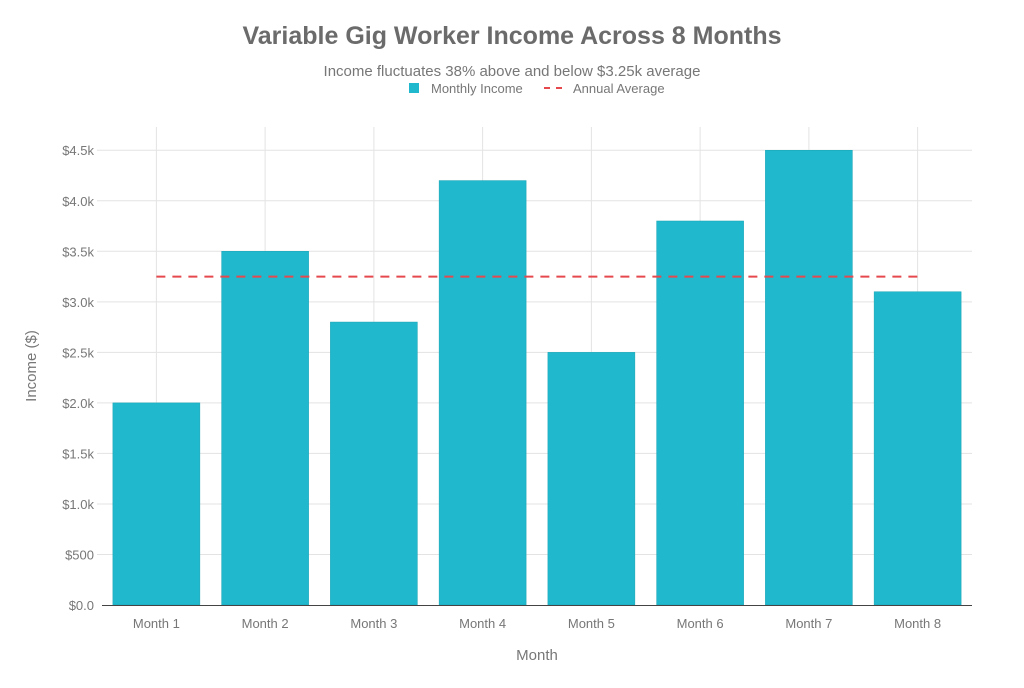 This screenshot has width=1024, height=688. I want to click on x-tick-label: Month 4, so click(482, 623).